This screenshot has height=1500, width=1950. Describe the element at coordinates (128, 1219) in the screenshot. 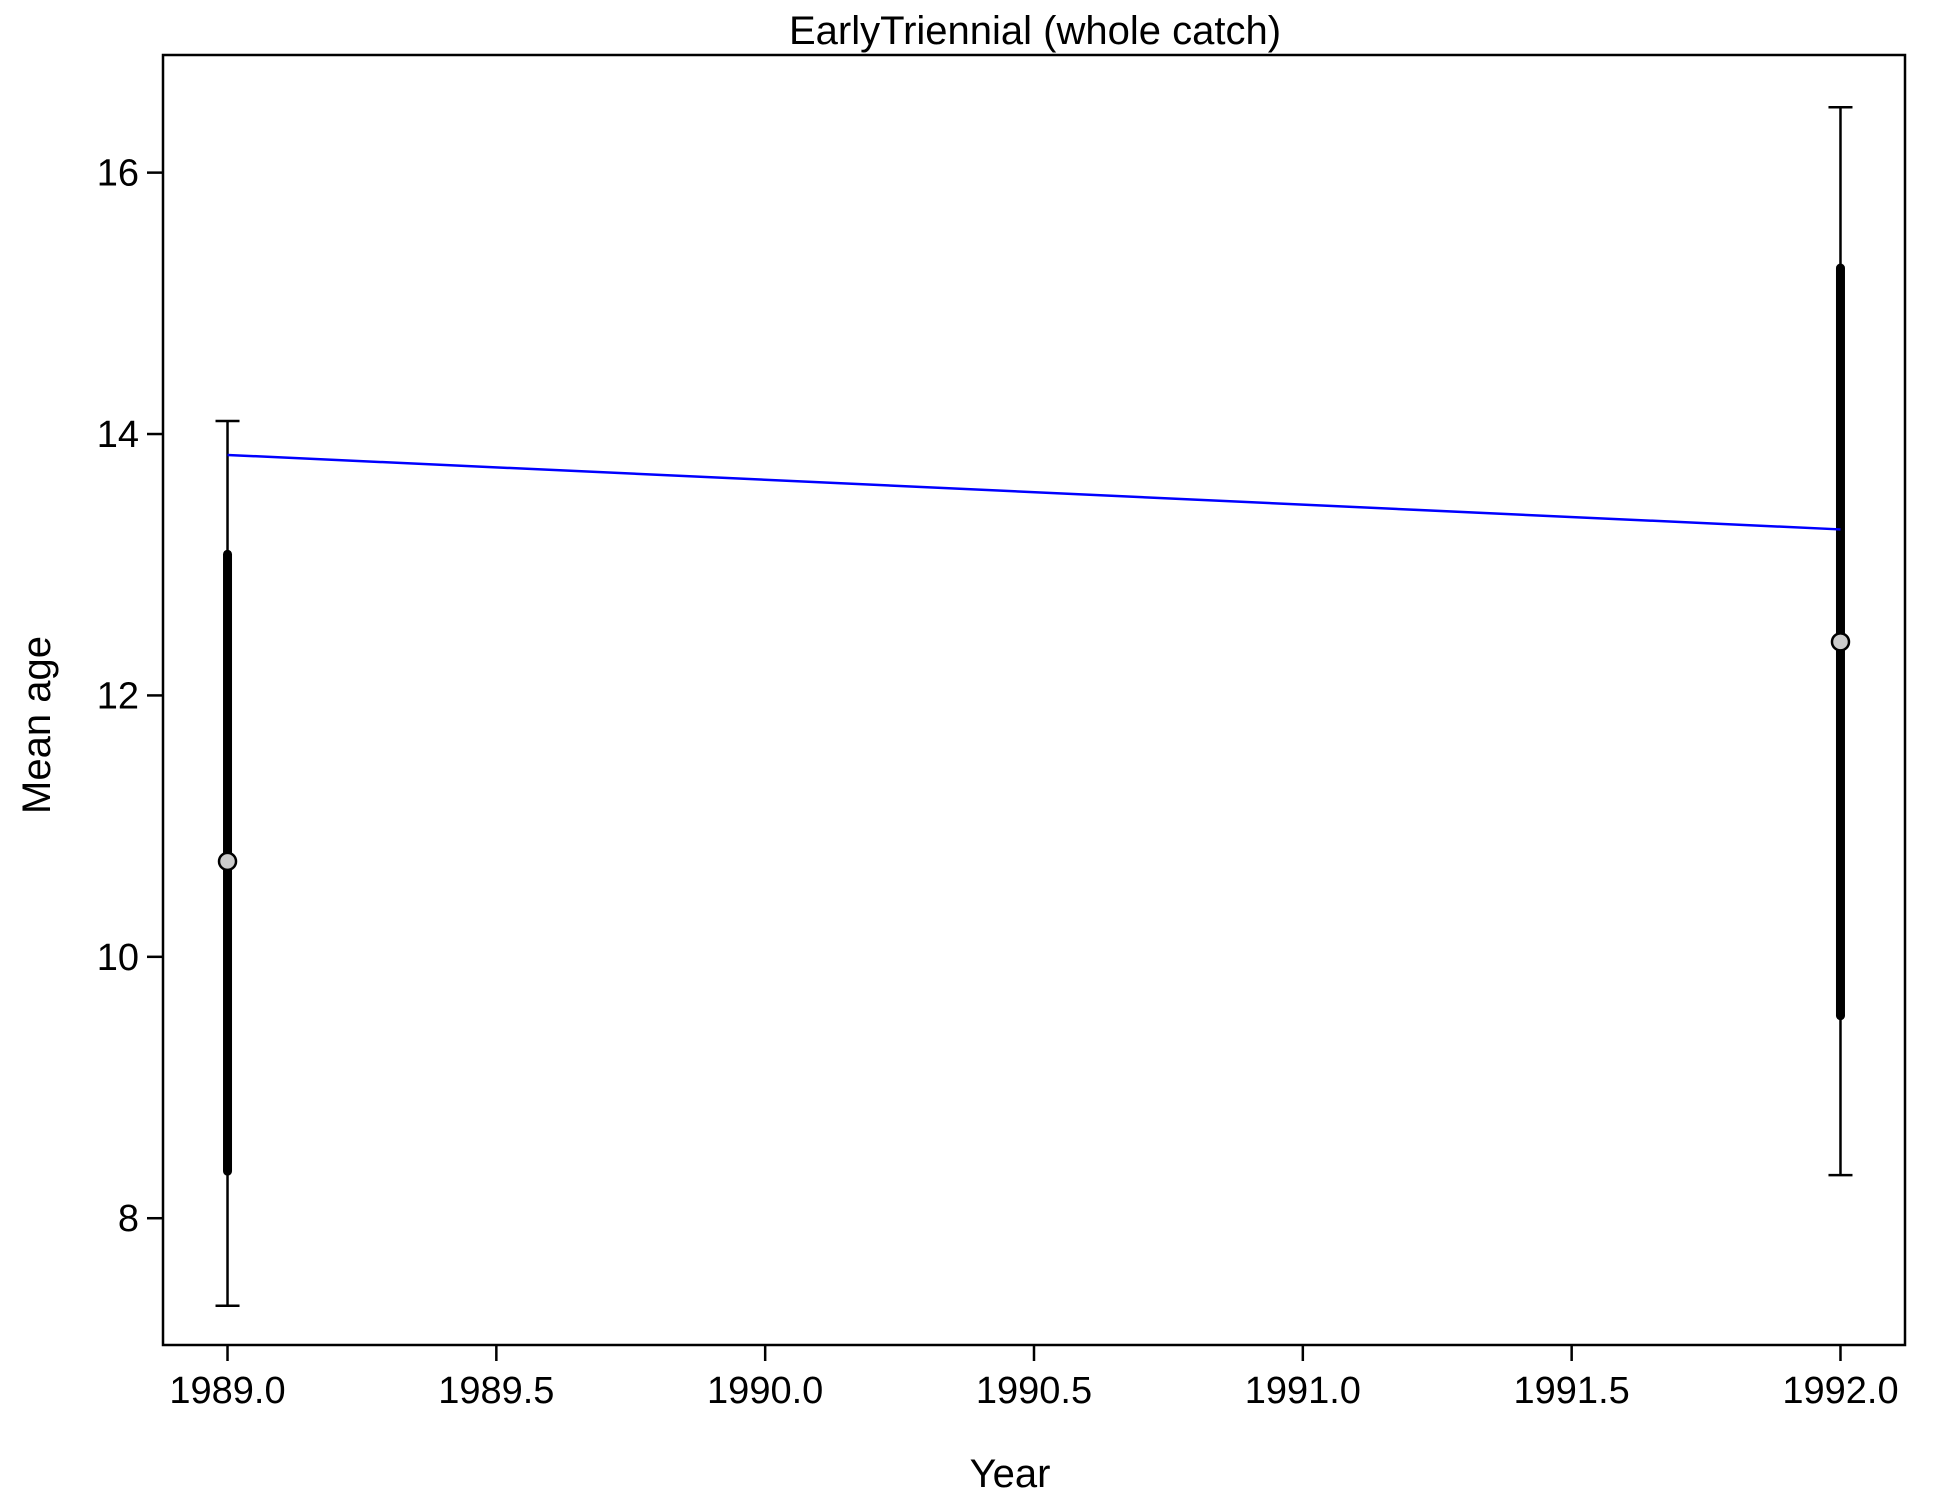

I see `y-tick-label: 8` at that location.